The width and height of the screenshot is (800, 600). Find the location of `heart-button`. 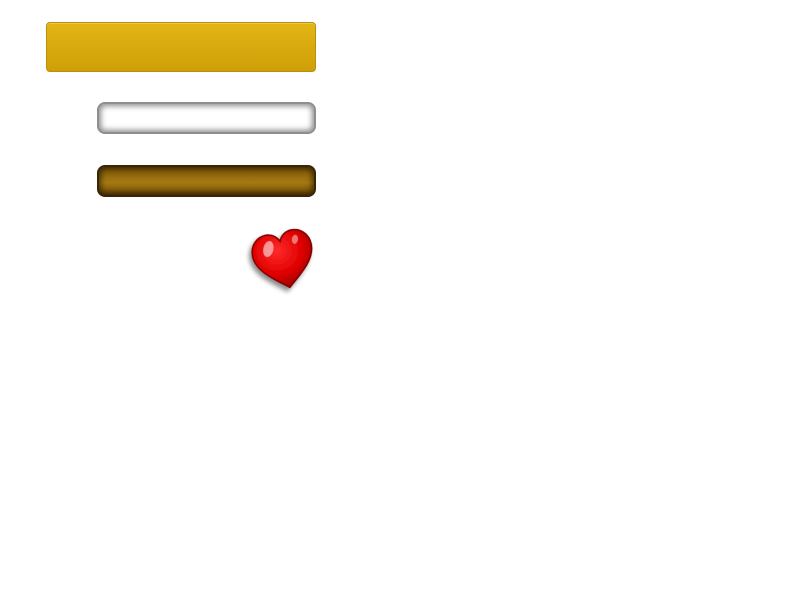

heart-button is located at coordinates (282, 260).